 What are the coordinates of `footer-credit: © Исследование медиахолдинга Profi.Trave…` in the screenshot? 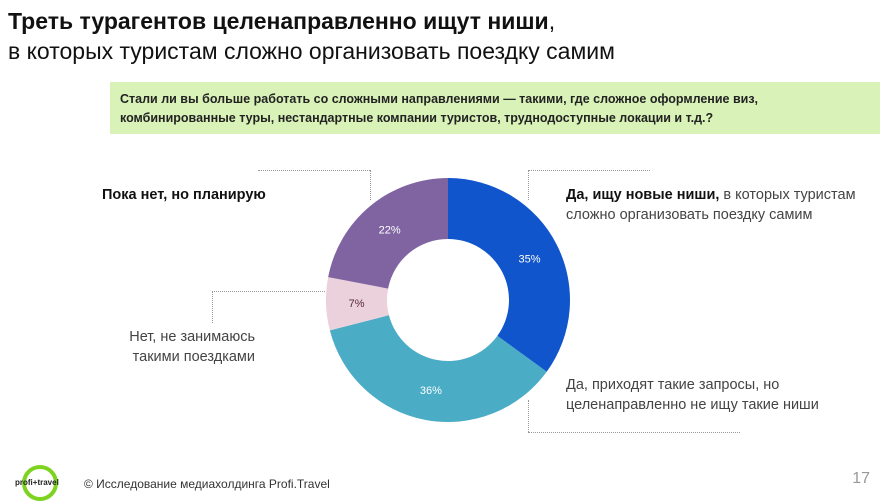 It's located at (207, 484).